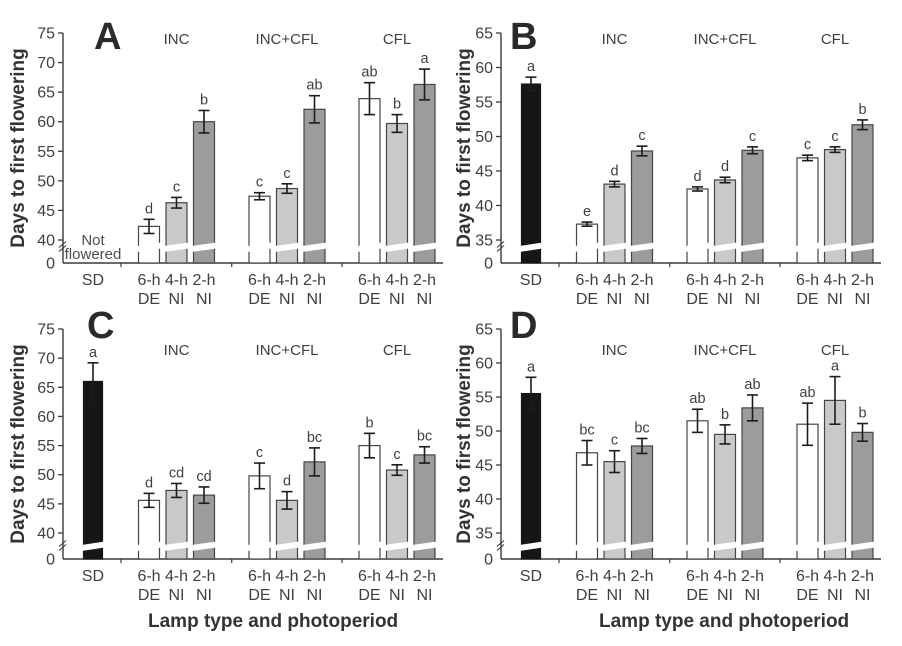 Image resolution: width=902 pixels, height=646 pixels. What do you see at coordinates (464, 148) in the screenshot?
I see `y-axis-title-panel-b: Days to first flowering` at bounding box center [464, 148].